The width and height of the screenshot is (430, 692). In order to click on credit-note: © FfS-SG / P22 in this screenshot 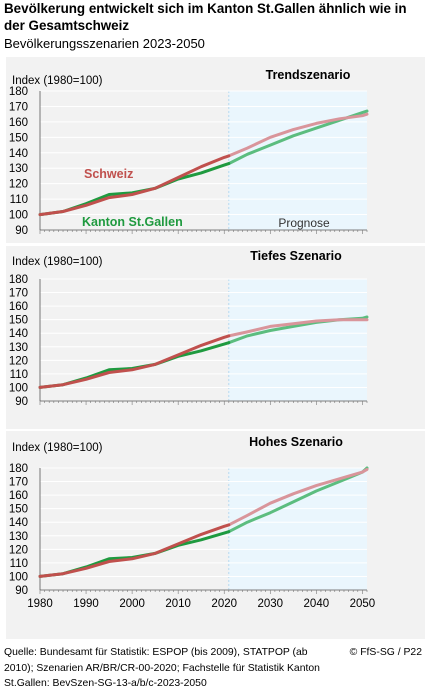, I will do `click(385, 652)`.